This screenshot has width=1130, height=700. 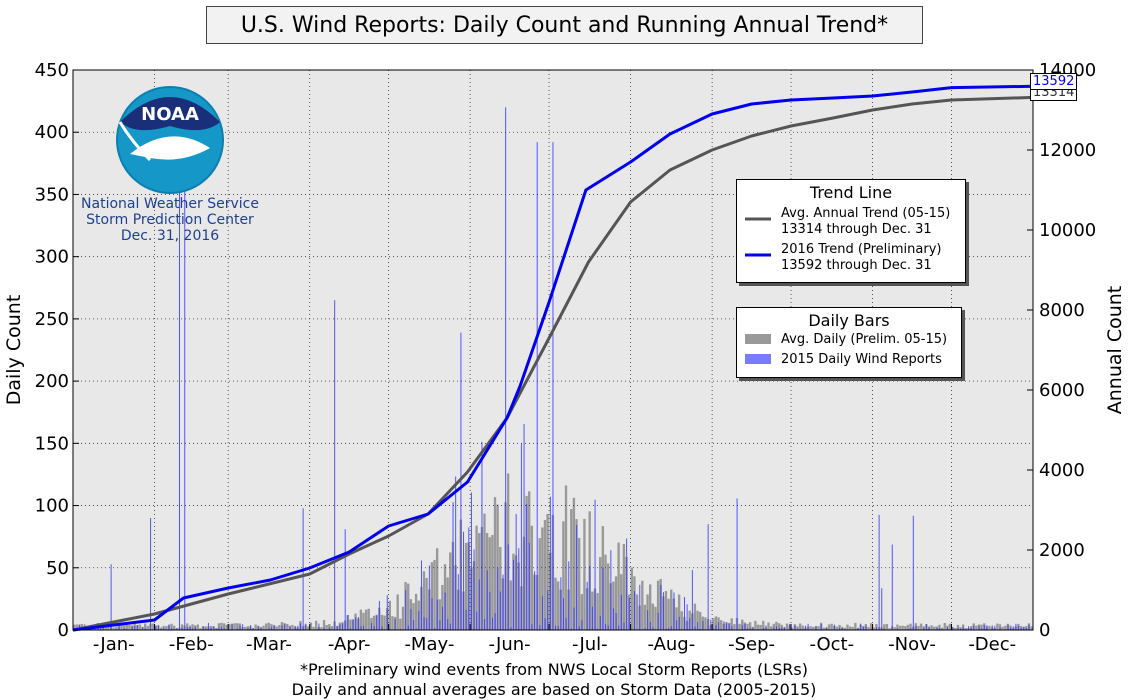 I want to click on noaa-line-2: Storm Prediction Center, so click(x=170, y=220).